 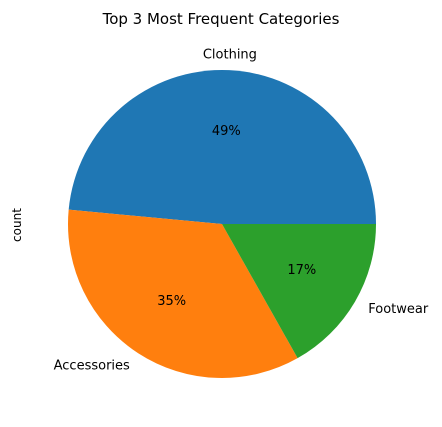 I want to click on category-label-accessories: Accessories, so click(x=92, y=366).